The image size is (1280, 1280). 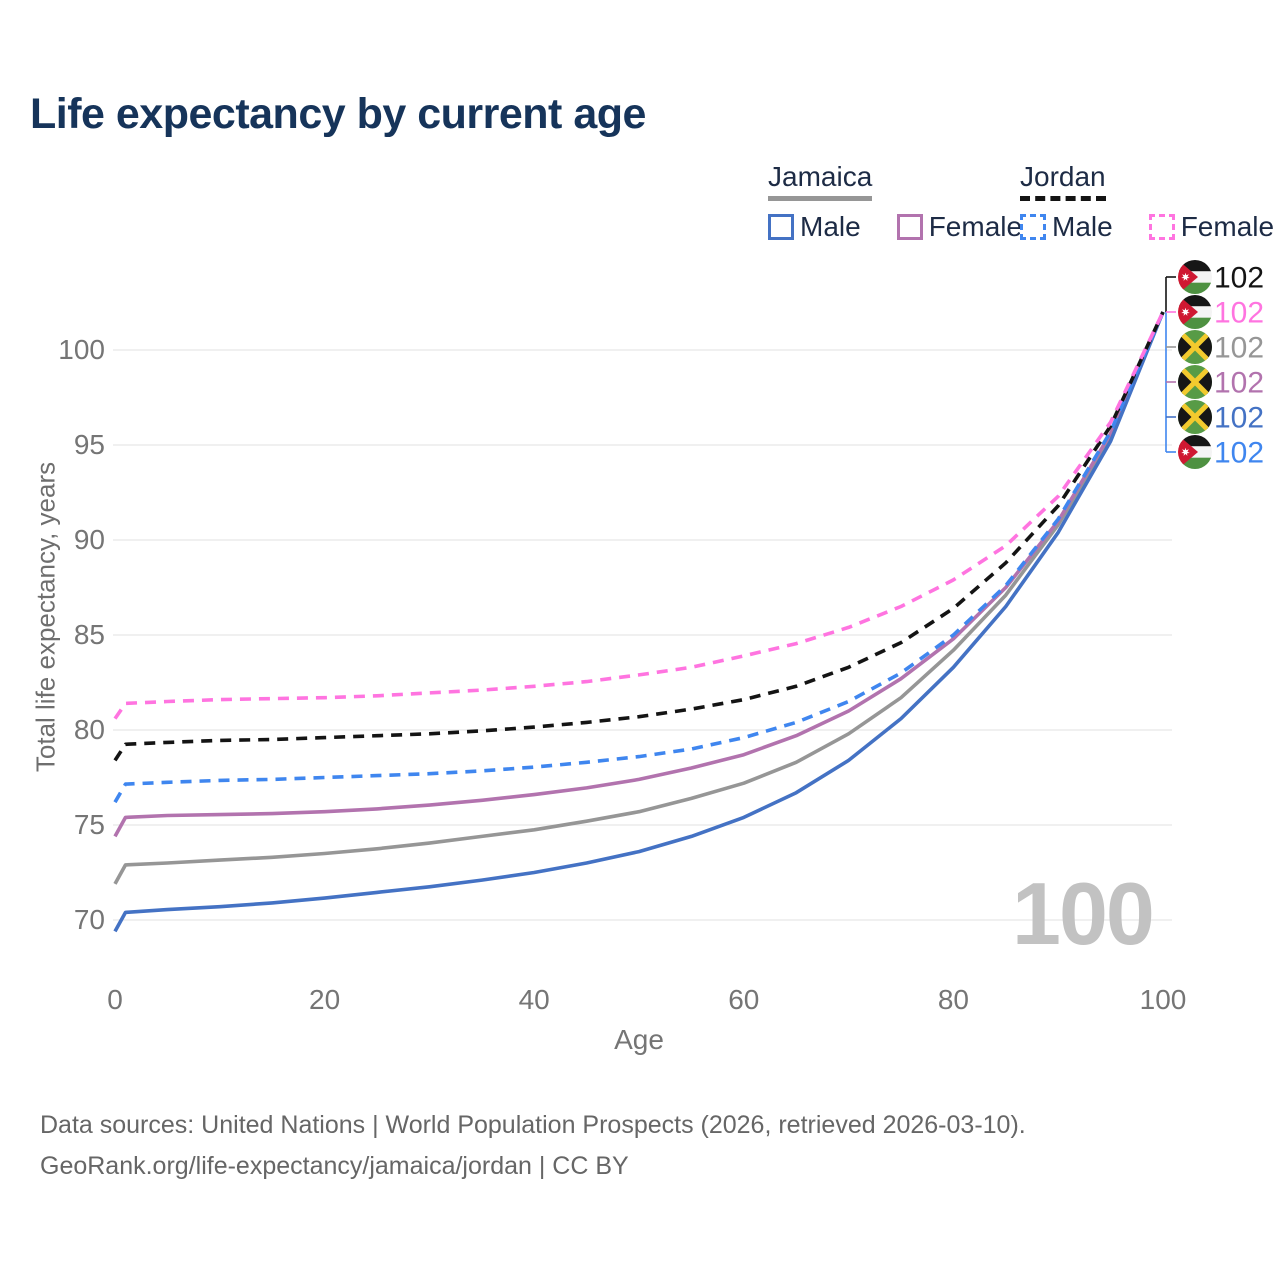 I want to click on legend-country-jordan: Jordan, so click(x=1063, y=182).